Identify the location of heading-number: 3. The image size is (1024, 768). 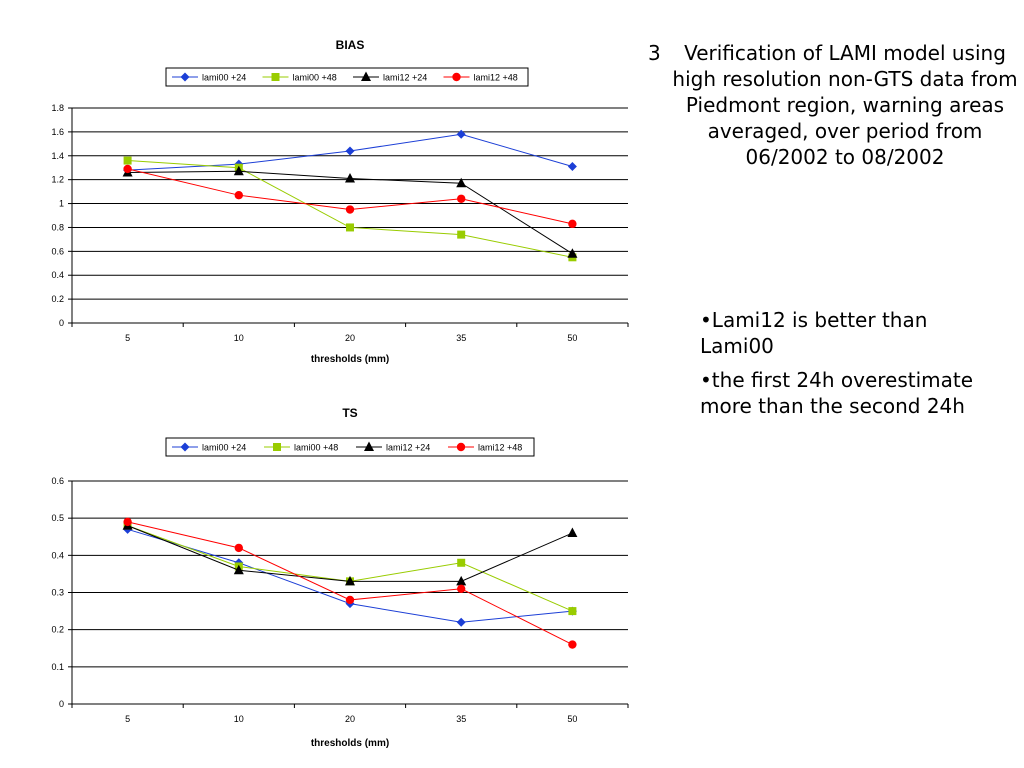
(654, 53).